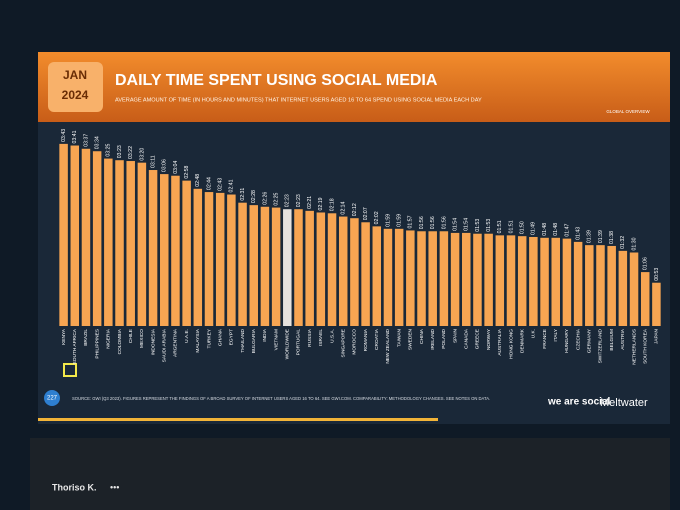 This screenshot has width=680, height=510. I want to click on x-tick-label: MEXICO, so click(142, 338).